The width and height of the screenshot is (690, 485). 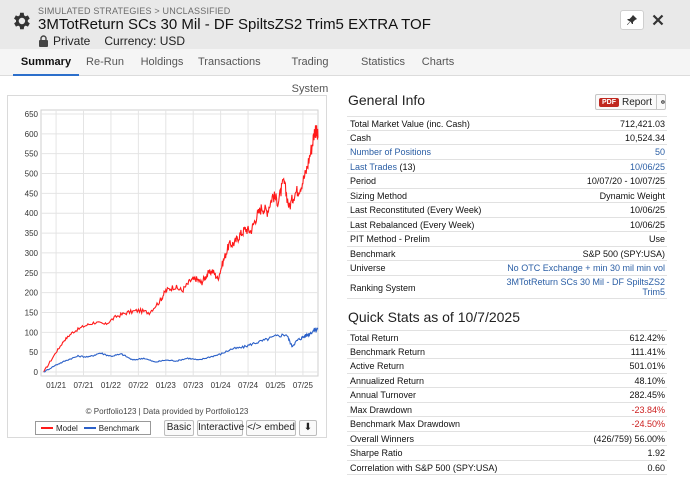 What do you see at coordinates (248, 385) in the screenshot?
I see `x-tick-label: 07/24` at bounding box center [248, 385].